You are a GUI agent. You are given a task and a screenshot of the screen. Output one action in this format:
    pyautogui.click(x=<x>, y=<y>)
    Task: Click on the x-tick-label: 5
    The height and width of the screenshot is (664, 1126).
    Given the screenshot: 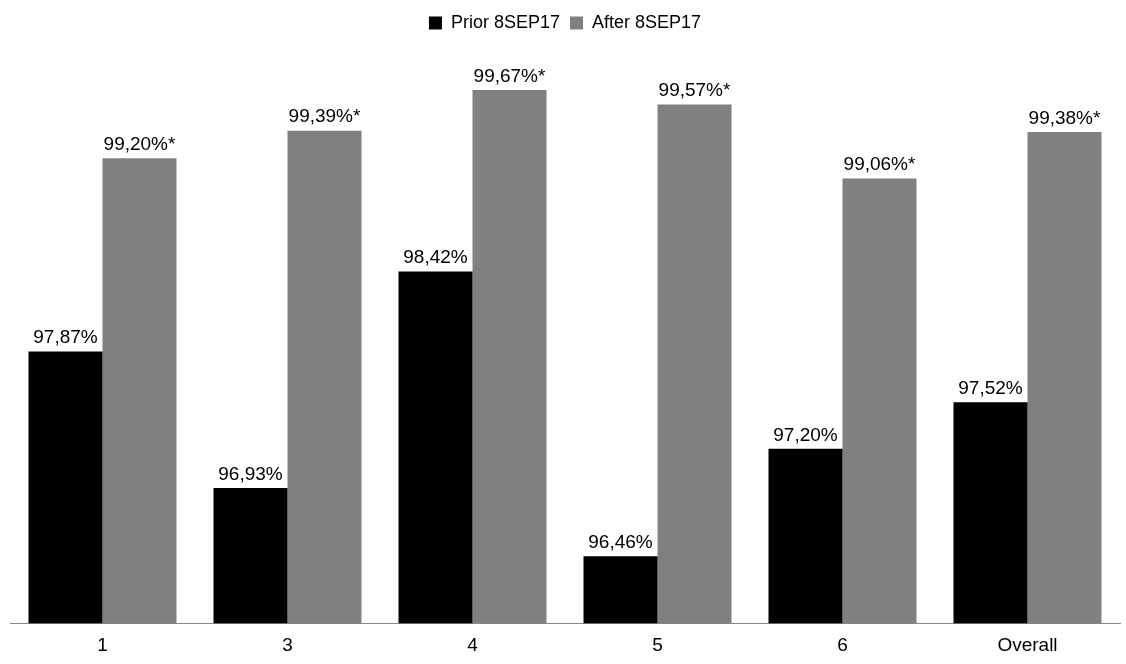 What is the action you would take?
    pyautogui.click(x=657, y=644)
    